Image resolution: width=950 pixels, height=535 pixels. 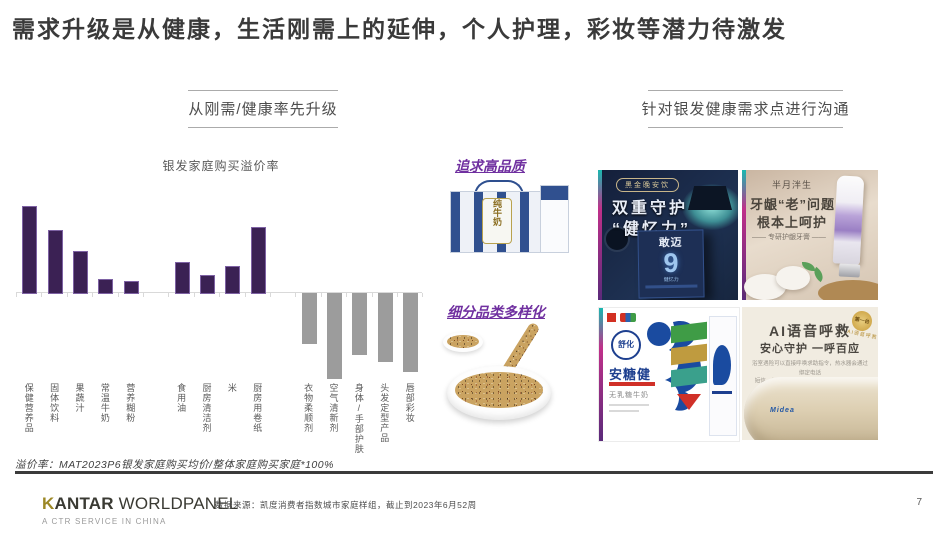 What do you see at coordinates (358, 418) in the screenshot?
I see `category-label: 身体/手部护肤` at bounding box center [358, 418].